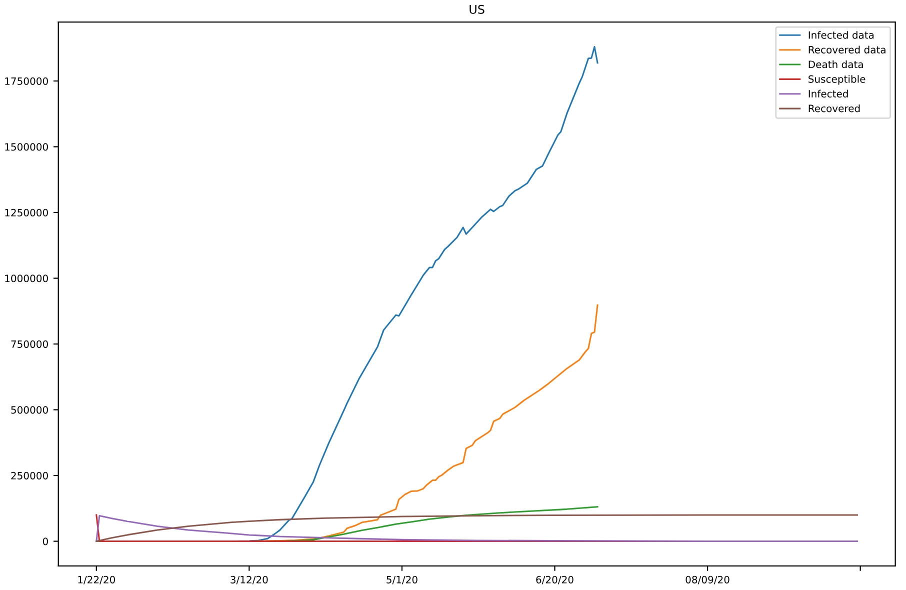  I want to click on x-tick-label: 08/09/20, so click(708, 580).